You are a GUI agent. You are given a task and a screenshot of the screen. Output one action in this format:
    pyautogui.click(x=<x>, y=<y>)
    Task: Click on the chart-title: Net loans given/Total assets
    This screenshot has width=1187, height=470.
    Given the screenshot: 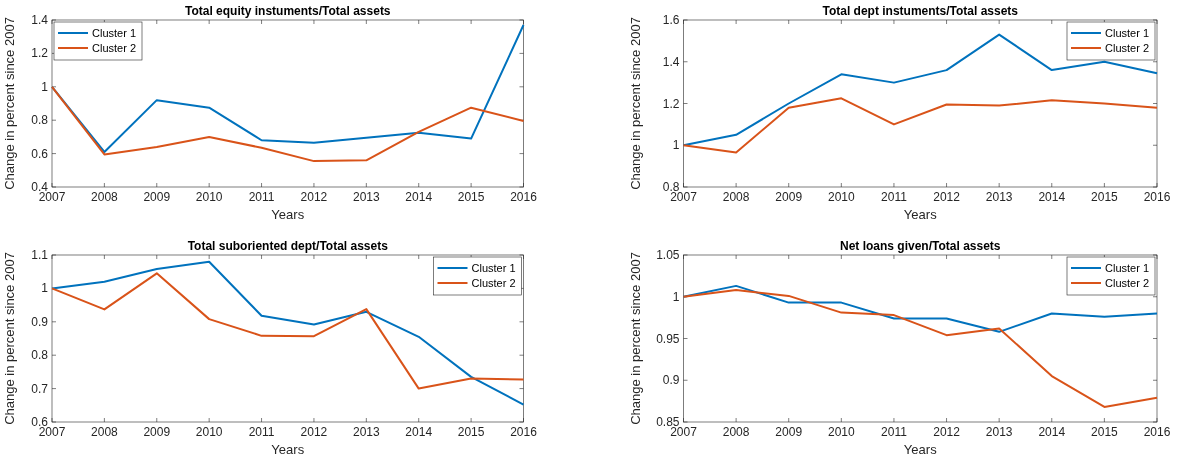 What is the action you would take?
    pyautogui.click(x=920, y=246)
    